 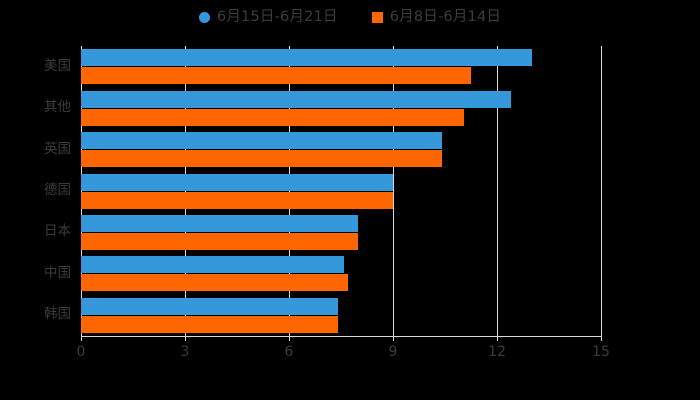 What do you see at coordinates (277, 16) in the screenshot?
I see `legend-label-series-1: 6月15日-6月21日` at bounding box center [277, 16].